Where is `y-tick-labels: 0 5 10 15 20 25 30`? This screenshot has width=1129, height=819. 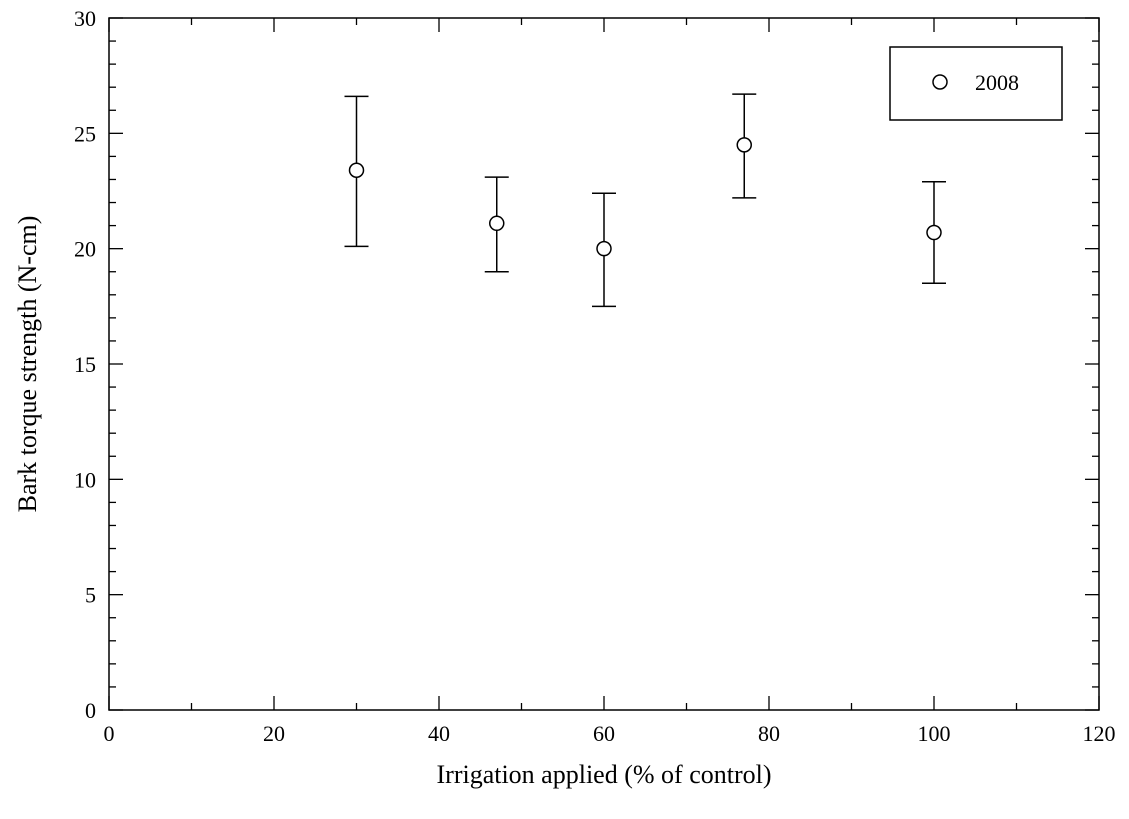 y-tick-labels: 0 5 10 15 20 25 30 is located at coordinates (85, 364).